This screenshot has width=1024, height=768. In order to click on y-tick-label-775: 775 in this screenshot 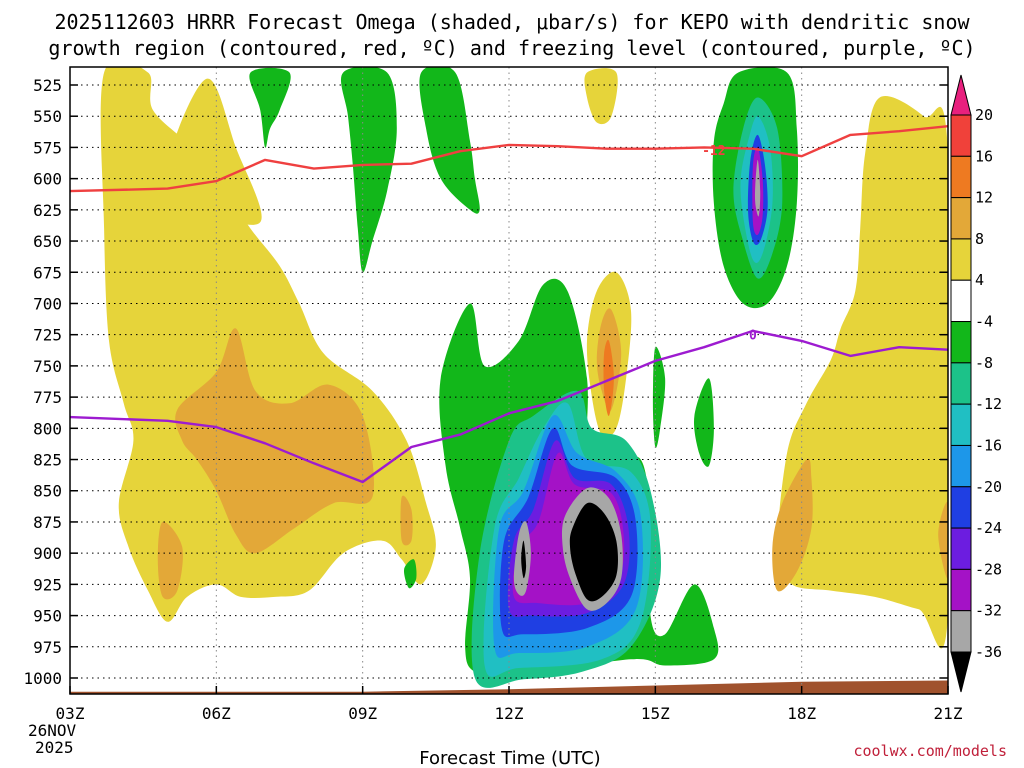, I will do `click(47, 397)`.